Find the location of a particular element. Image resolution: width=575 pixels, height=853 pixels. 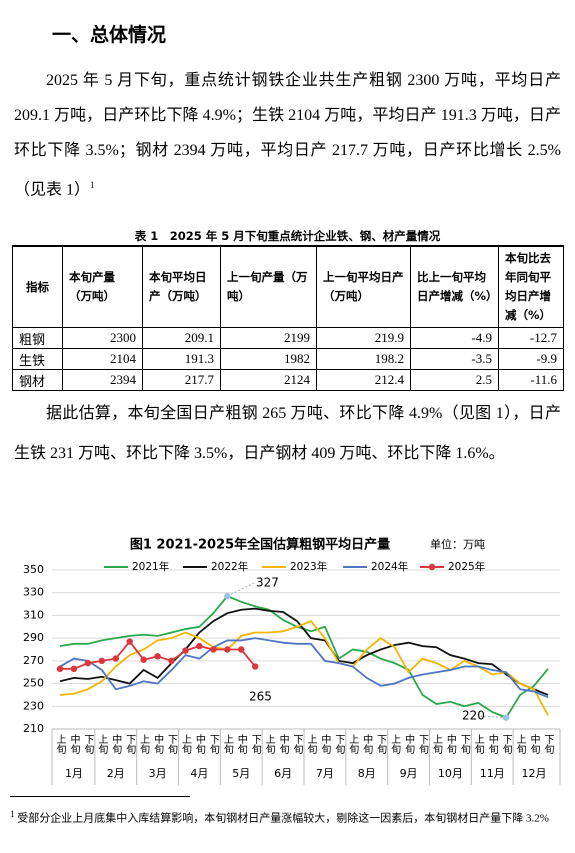

table-row: 钢材 2394 217.7 2124 212.4 2.5 -11.6 is located at coordinates (288, 380).